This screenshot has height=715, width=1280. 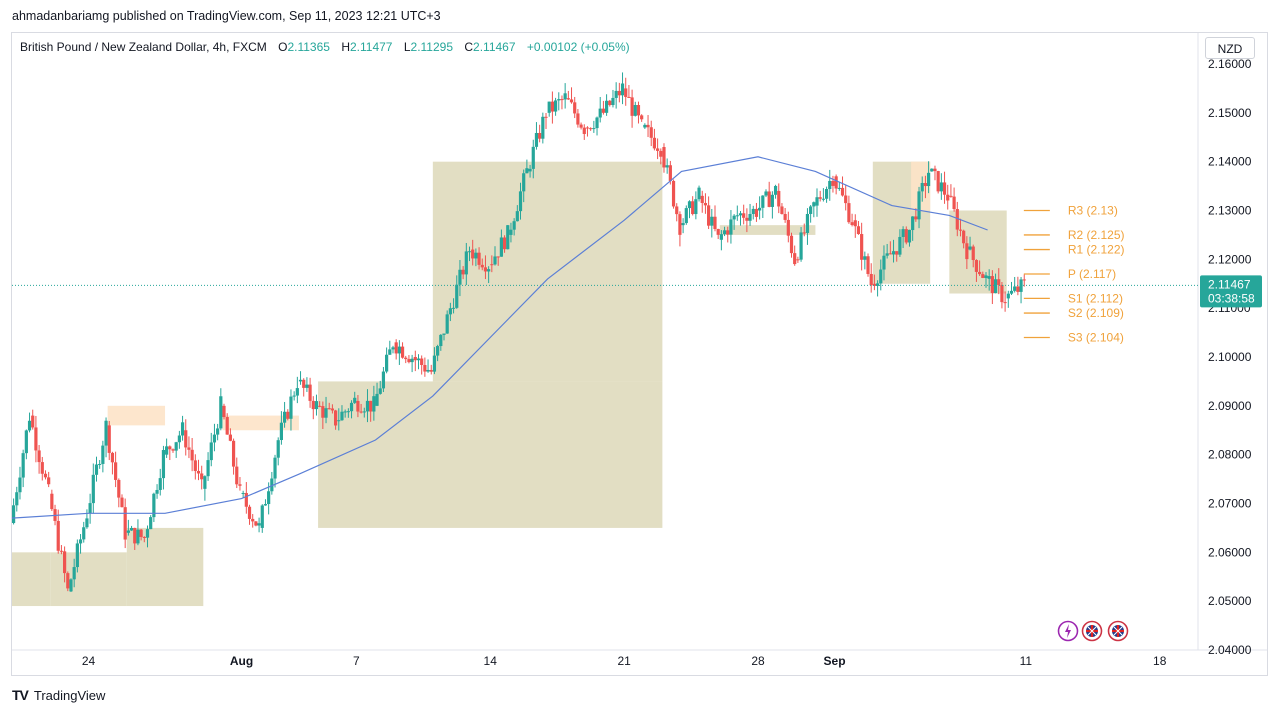 I want to click on x-tick-label: 18, so click(x=1160, y=661).